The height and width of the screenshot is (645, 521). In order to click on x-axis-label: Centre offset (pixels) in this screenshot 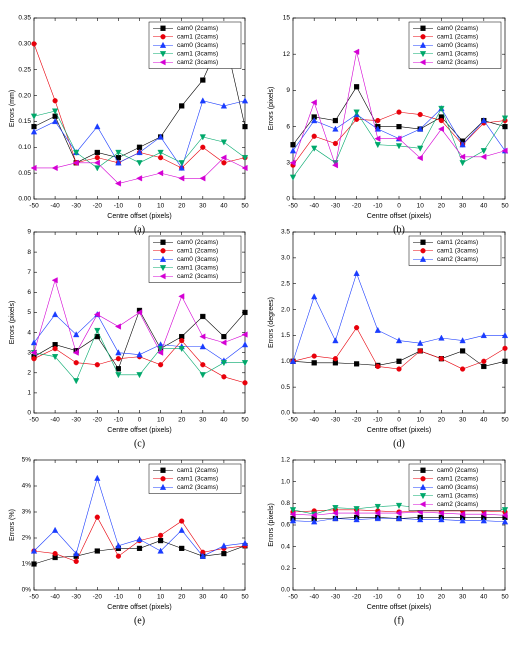, I will do `click(399, 607)`.